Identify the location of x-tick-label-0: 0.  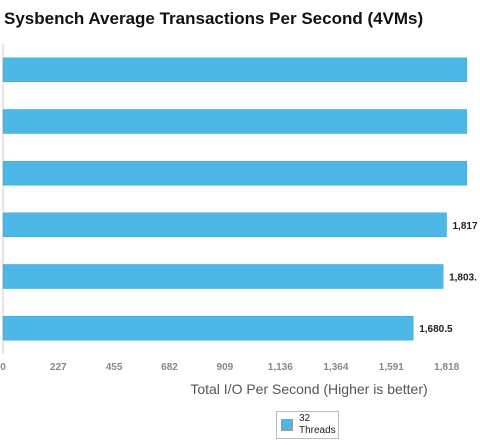
(3, 367).